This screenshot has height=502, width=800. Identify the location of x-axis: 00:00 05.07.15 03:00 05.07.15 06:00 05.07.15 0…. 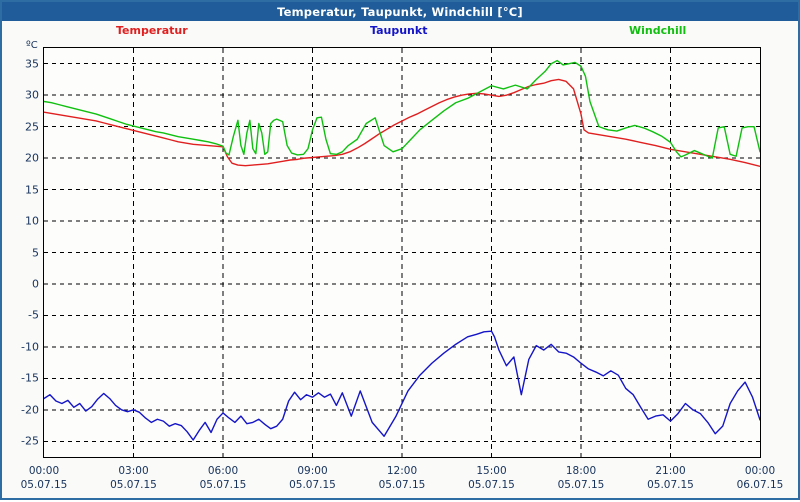
(400, 481).